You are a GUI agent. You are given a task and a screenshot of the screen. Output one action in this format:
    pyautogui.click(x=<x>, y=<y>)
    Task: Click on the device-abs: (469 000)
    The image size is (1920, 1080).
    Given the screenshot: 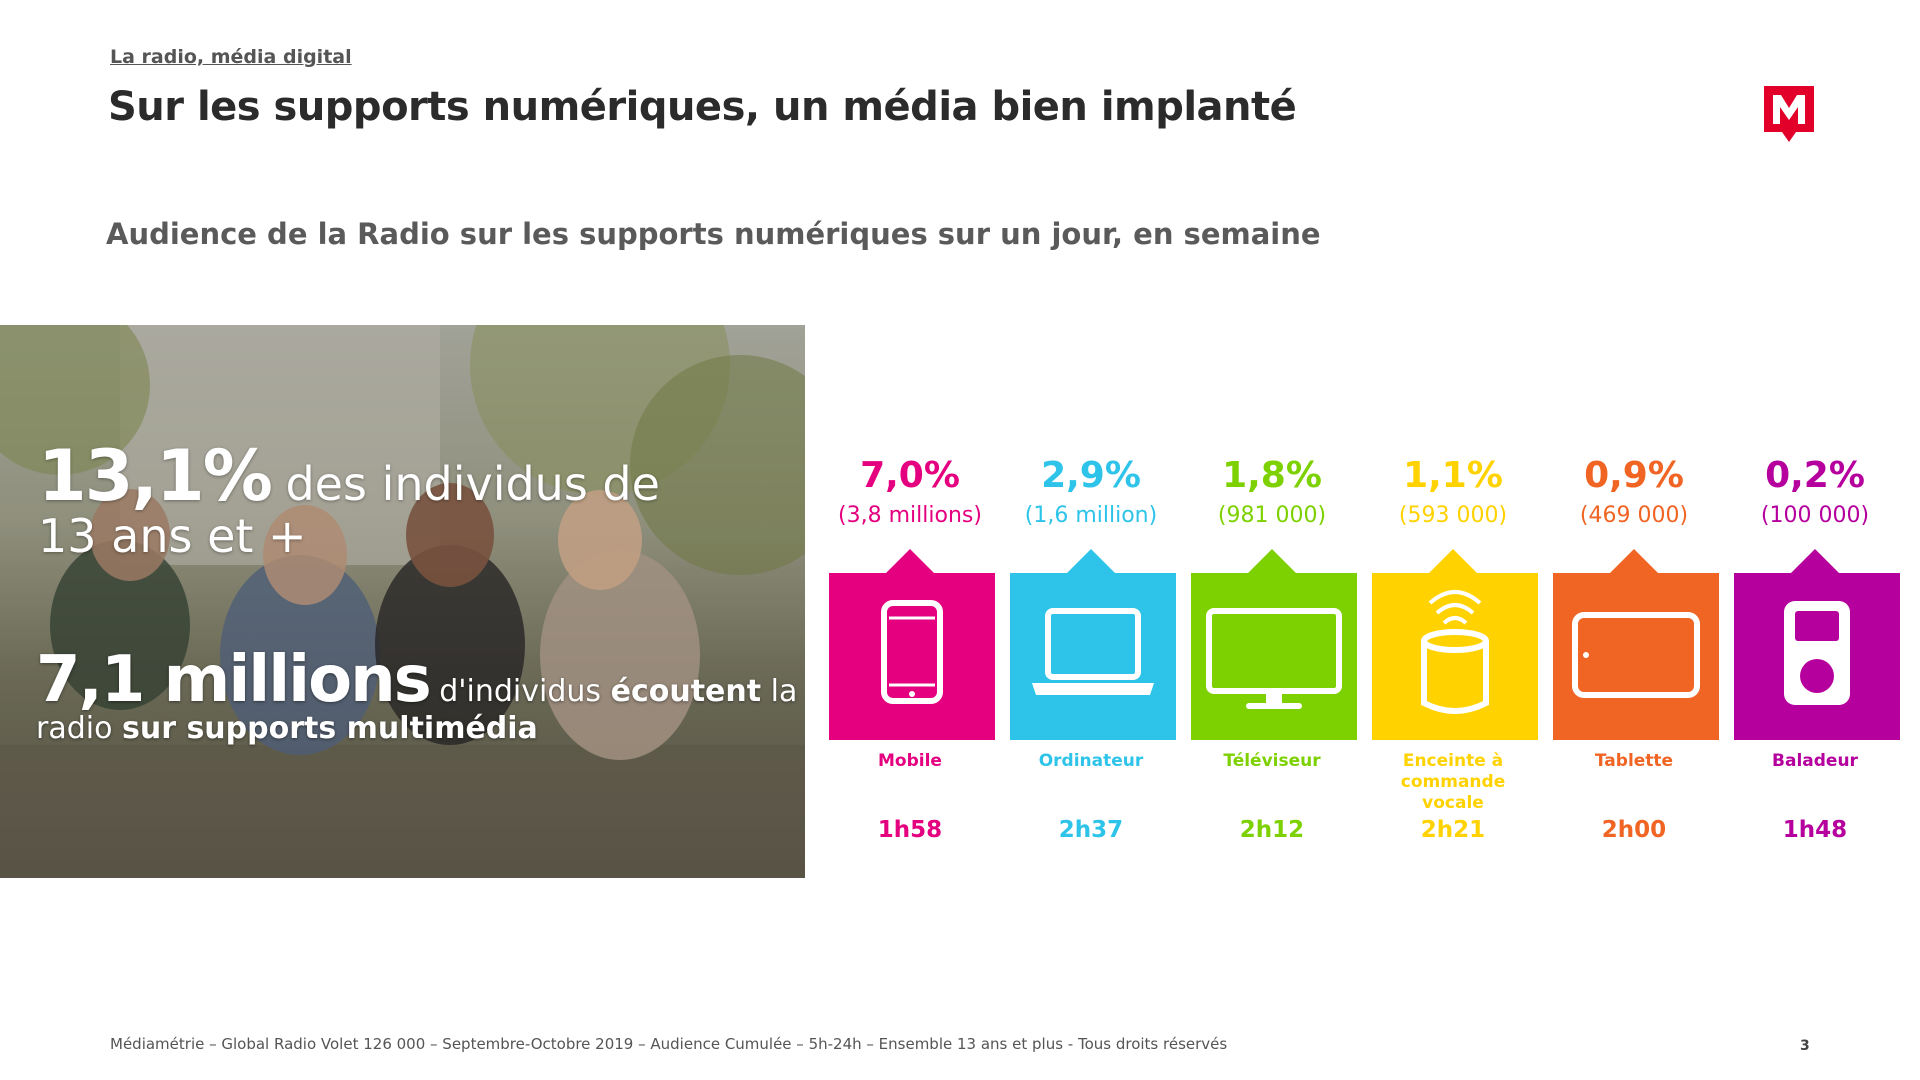 What is the action you would take?
    pyautogui.click(x=1634, y=515)
    